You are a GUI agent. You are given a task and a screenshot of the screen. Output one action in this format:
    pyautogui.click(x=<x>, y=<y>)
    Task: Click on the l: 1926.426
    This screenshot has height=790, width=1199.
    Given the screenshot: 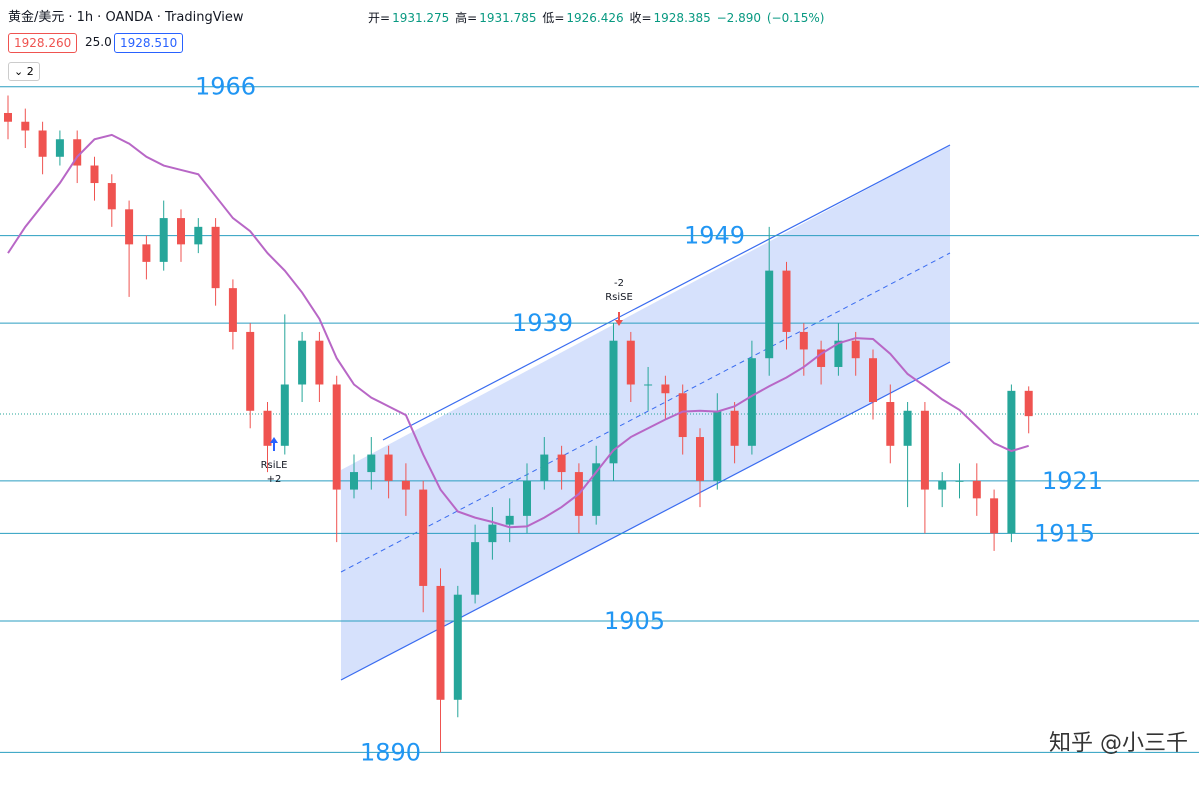 What is the action you would take?
    pyautogui.click(x=595, y=18)
    